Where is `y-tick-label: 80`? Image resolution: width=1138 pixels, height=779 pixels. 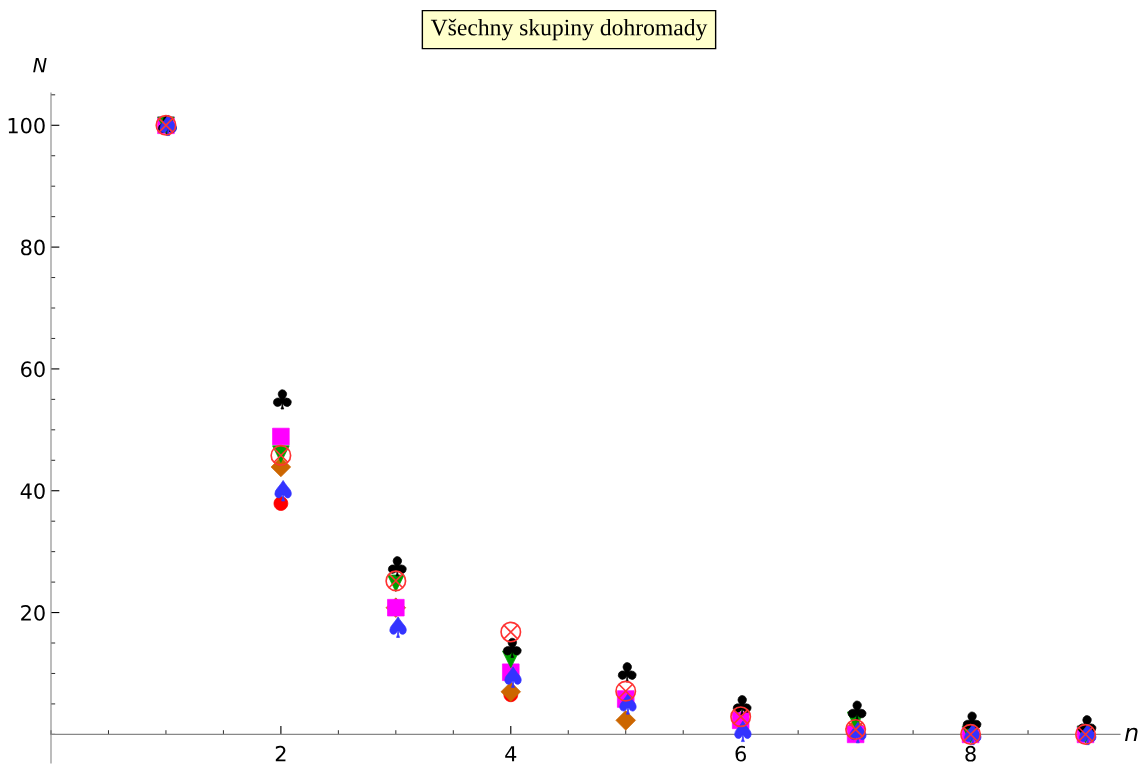 y-tick-label: 80 is located at coordinates (33, 247).